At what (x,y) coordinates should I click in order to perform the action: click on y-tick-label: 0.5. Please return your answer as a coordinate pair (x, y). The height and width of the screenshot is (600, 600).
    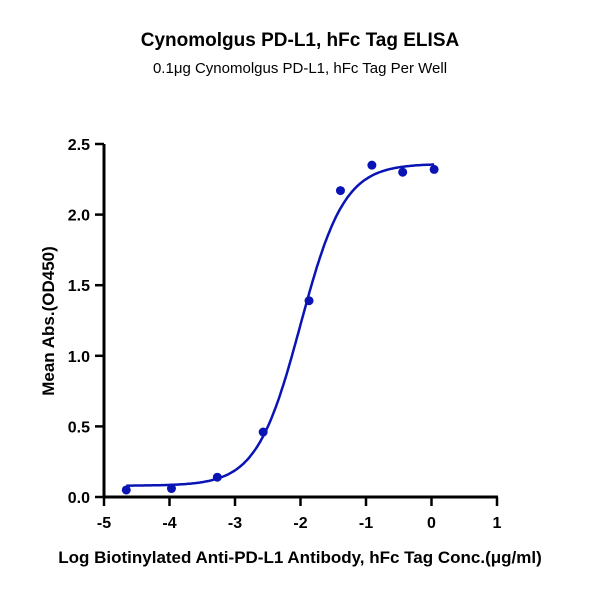
    Looking at the image, I should click on (79, 427).